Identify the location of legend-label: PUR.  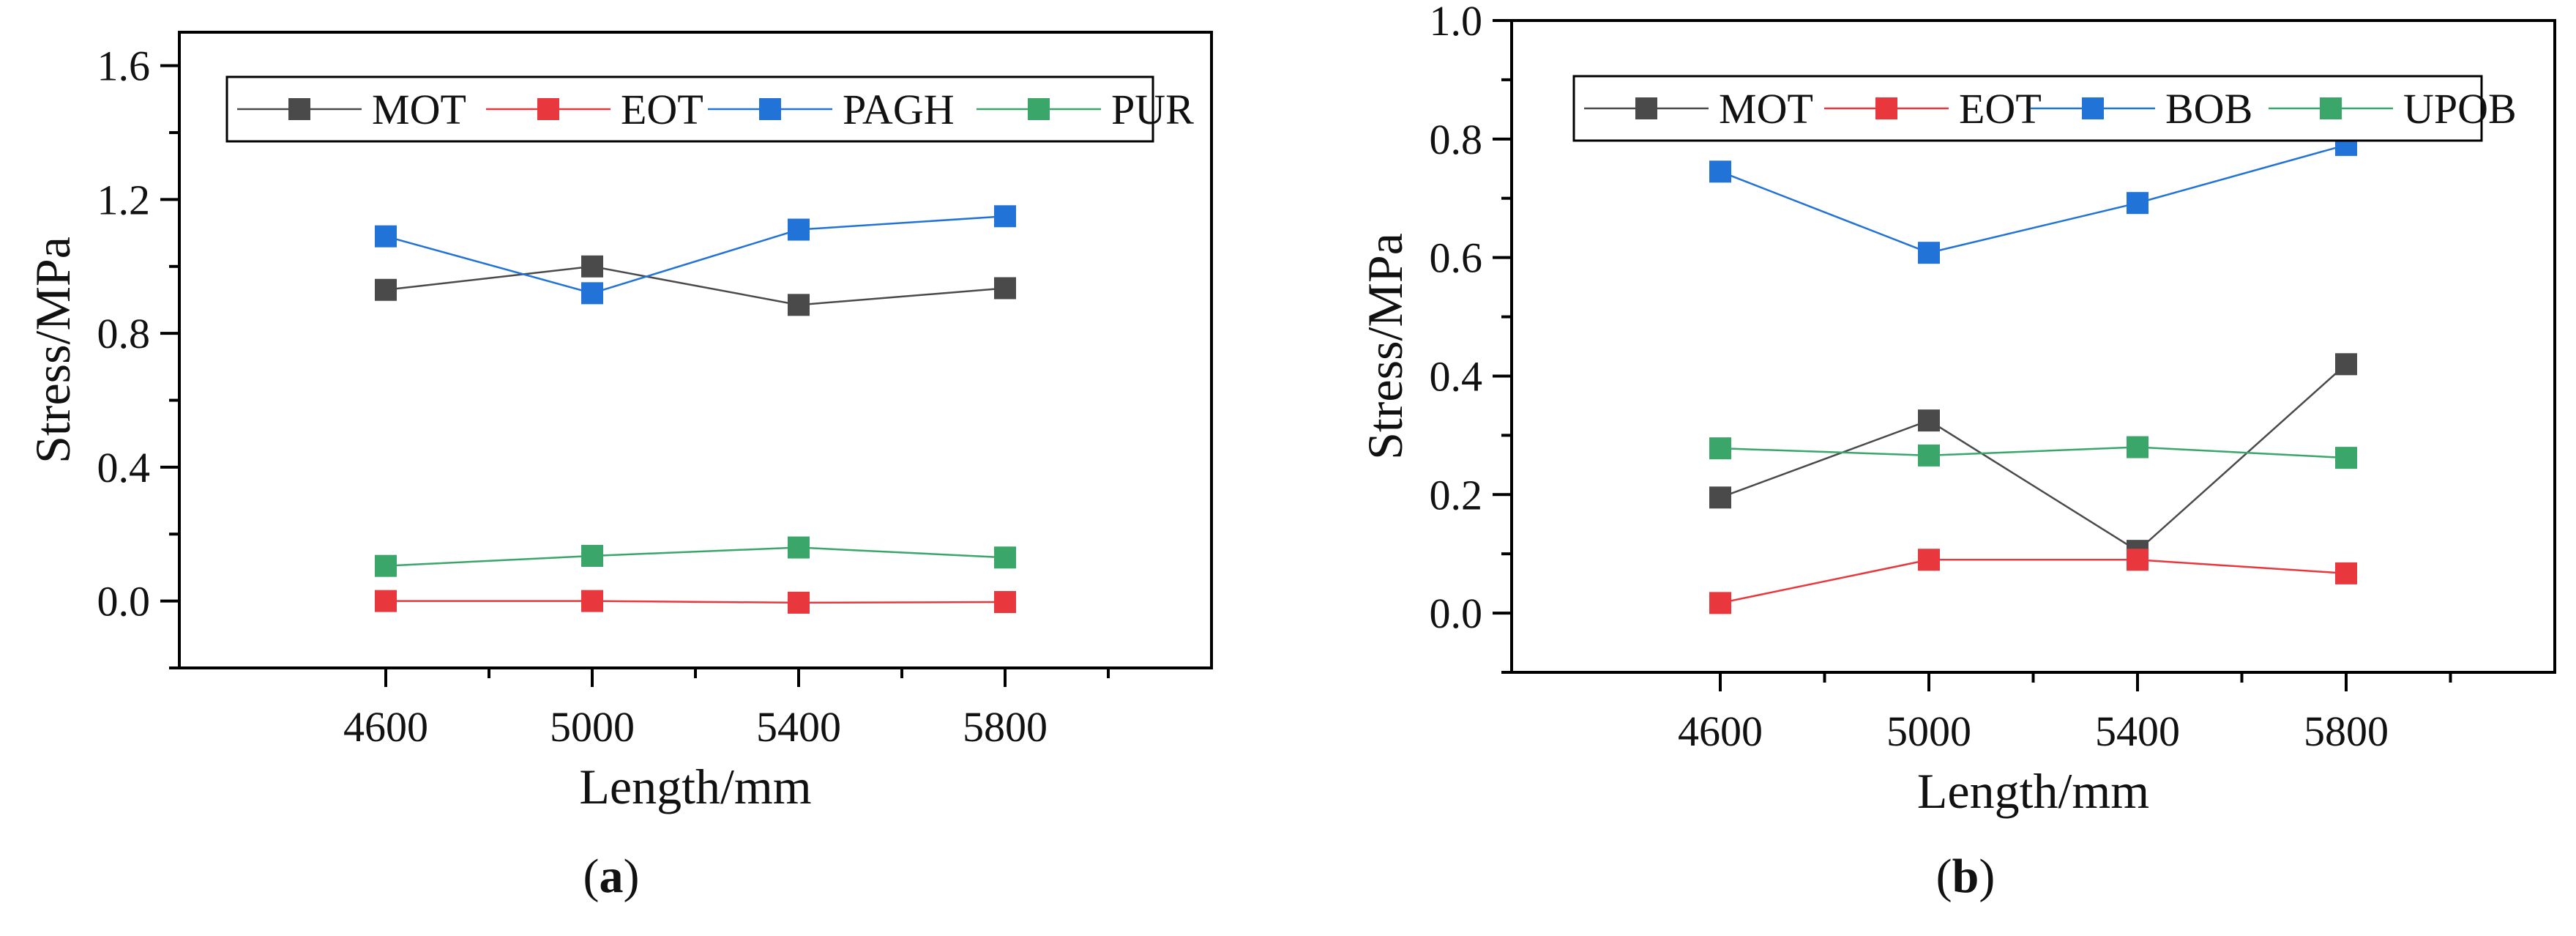
(1152, 109).